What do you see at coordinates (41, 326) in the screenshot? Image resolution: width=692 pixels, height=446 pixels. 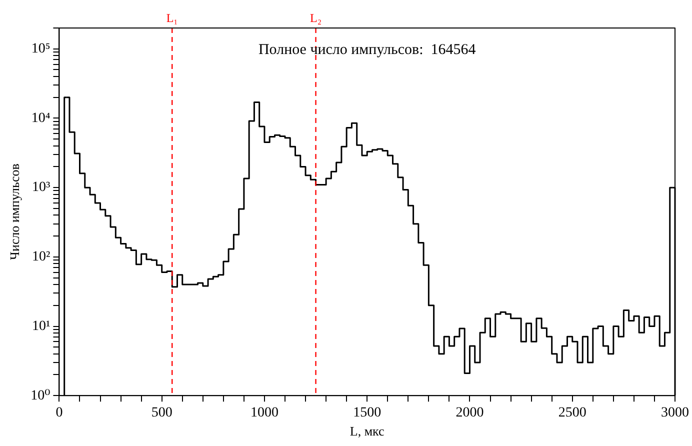 I see `y-tick-label: 10¹` at bounding box center [41, 326].